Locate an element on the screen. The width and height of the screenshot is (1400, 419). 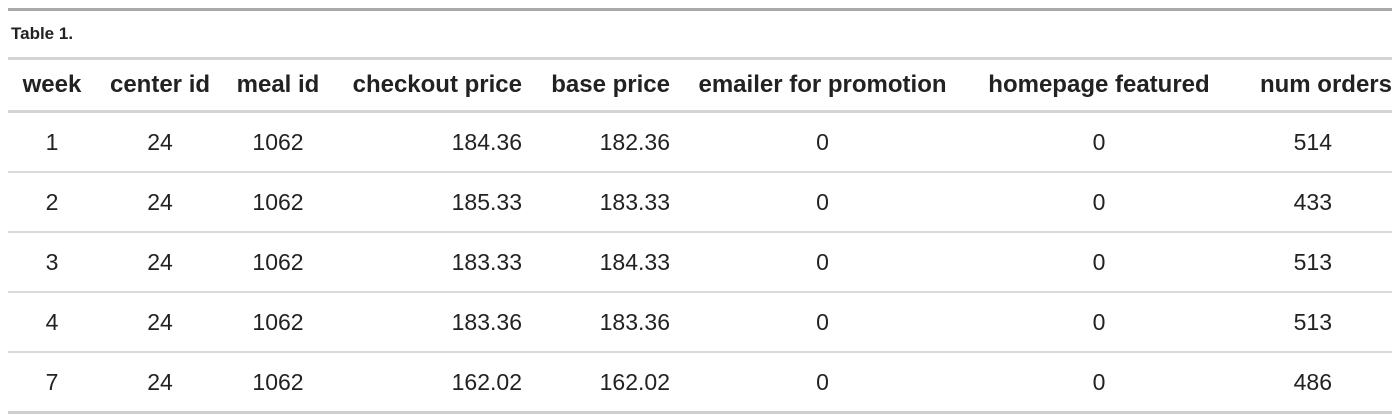
column-header-center-id: center id is located at coordinates (160, 86).